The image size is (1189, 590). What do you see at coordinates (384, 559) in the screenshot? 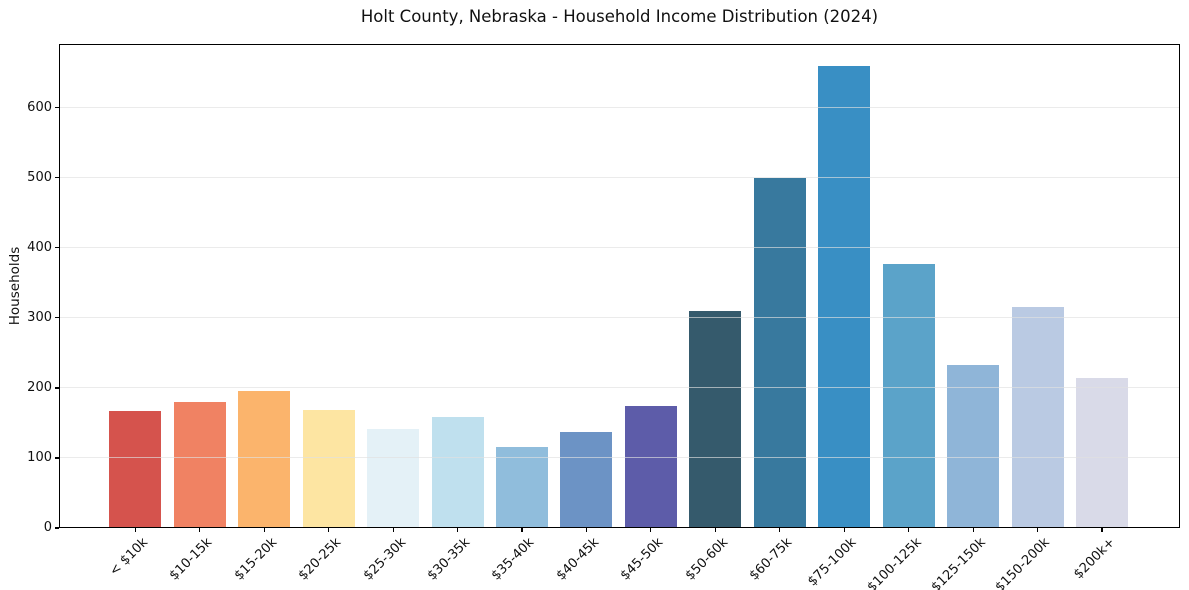
I see `x-tick-label-$25-30k: $25-30k` at bounding box center [384, 559].